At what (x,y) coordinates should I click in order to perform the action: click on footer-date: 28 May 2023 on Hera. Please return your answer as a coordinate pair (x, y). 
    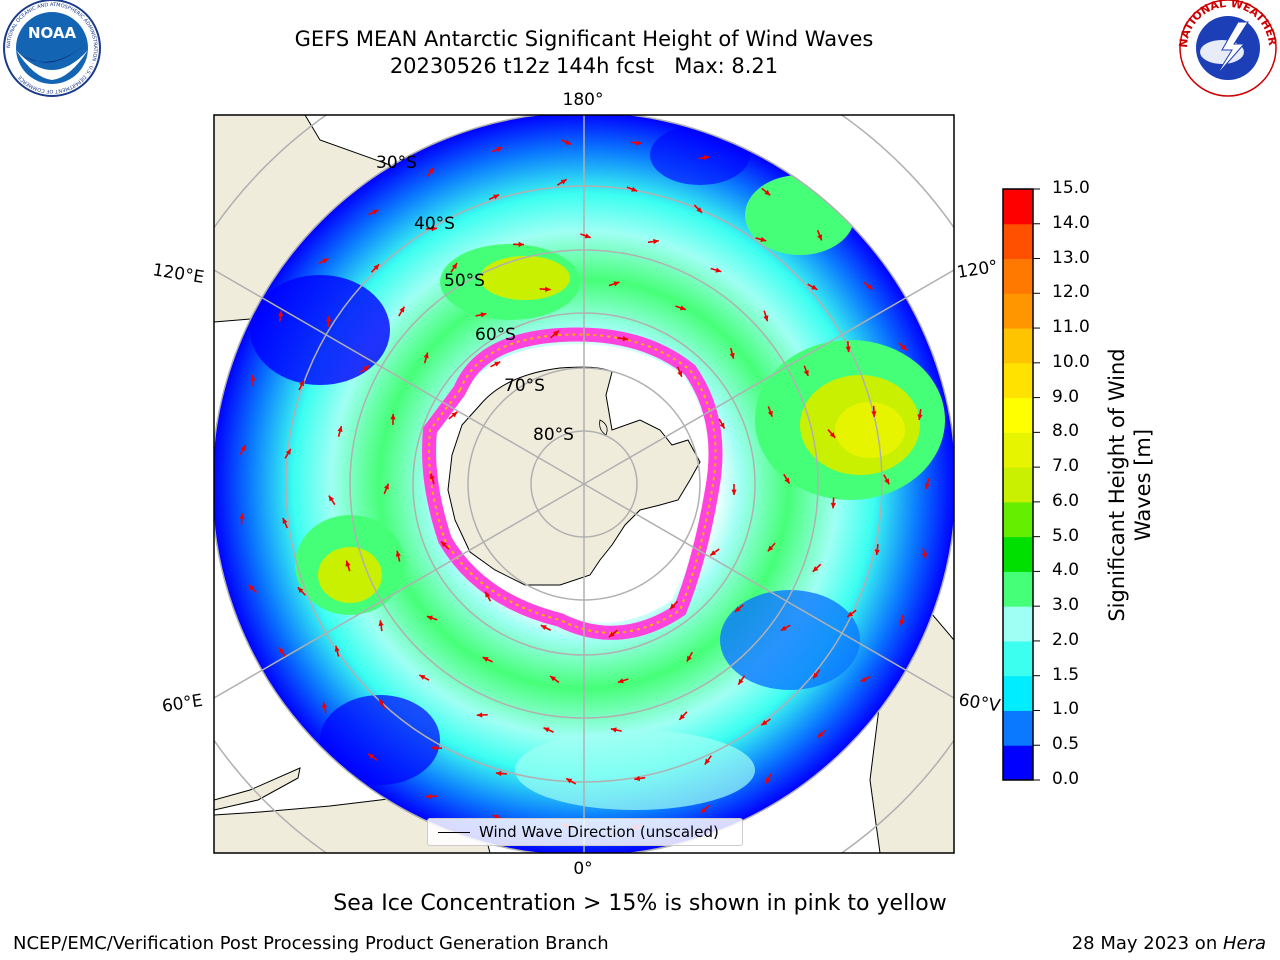
    Looking at the image, I should click on (1169, 943).